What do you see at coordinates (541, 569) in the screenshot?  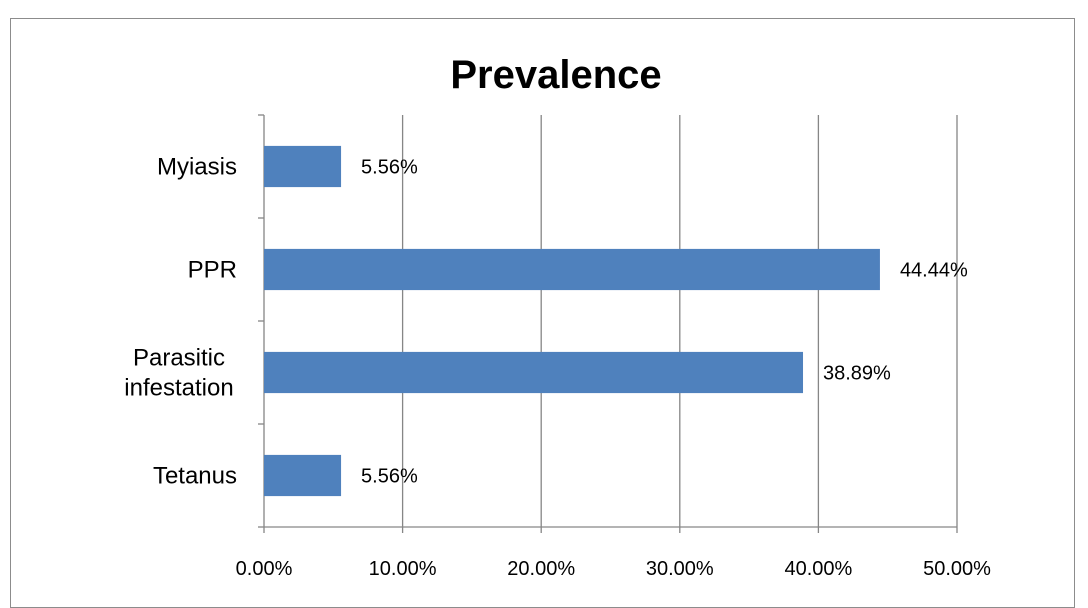 I see `x-tick-label: 20.00%` at bounding box center [541, 569].